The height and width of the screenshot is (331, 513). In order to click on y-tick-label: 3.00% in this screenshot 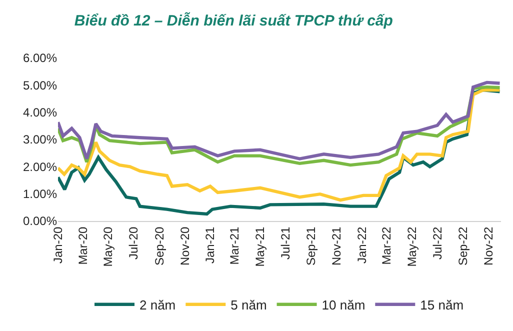, I will do `click(40, 139)`.